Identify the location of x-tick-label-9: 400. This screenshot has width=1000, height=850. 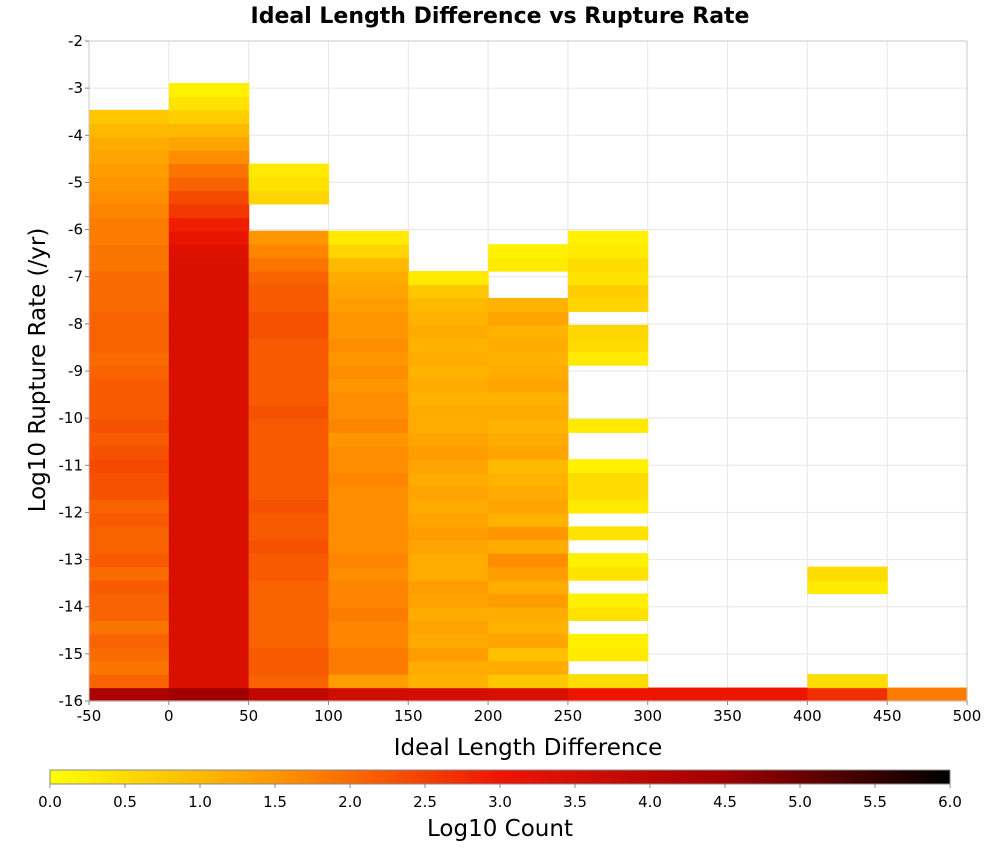
(807, 716).